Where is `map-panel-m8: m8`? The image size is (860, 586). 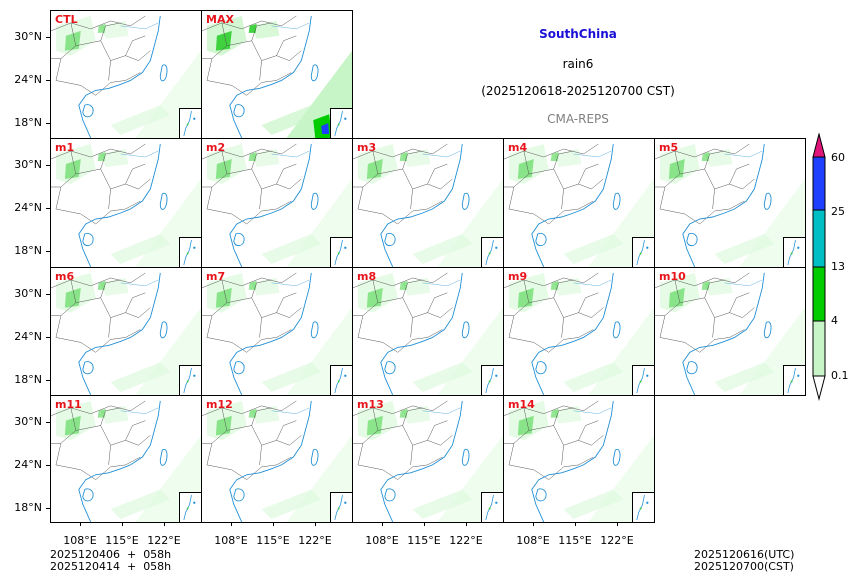 map-panel-m8: m8 is located at coordinates (428, 331).